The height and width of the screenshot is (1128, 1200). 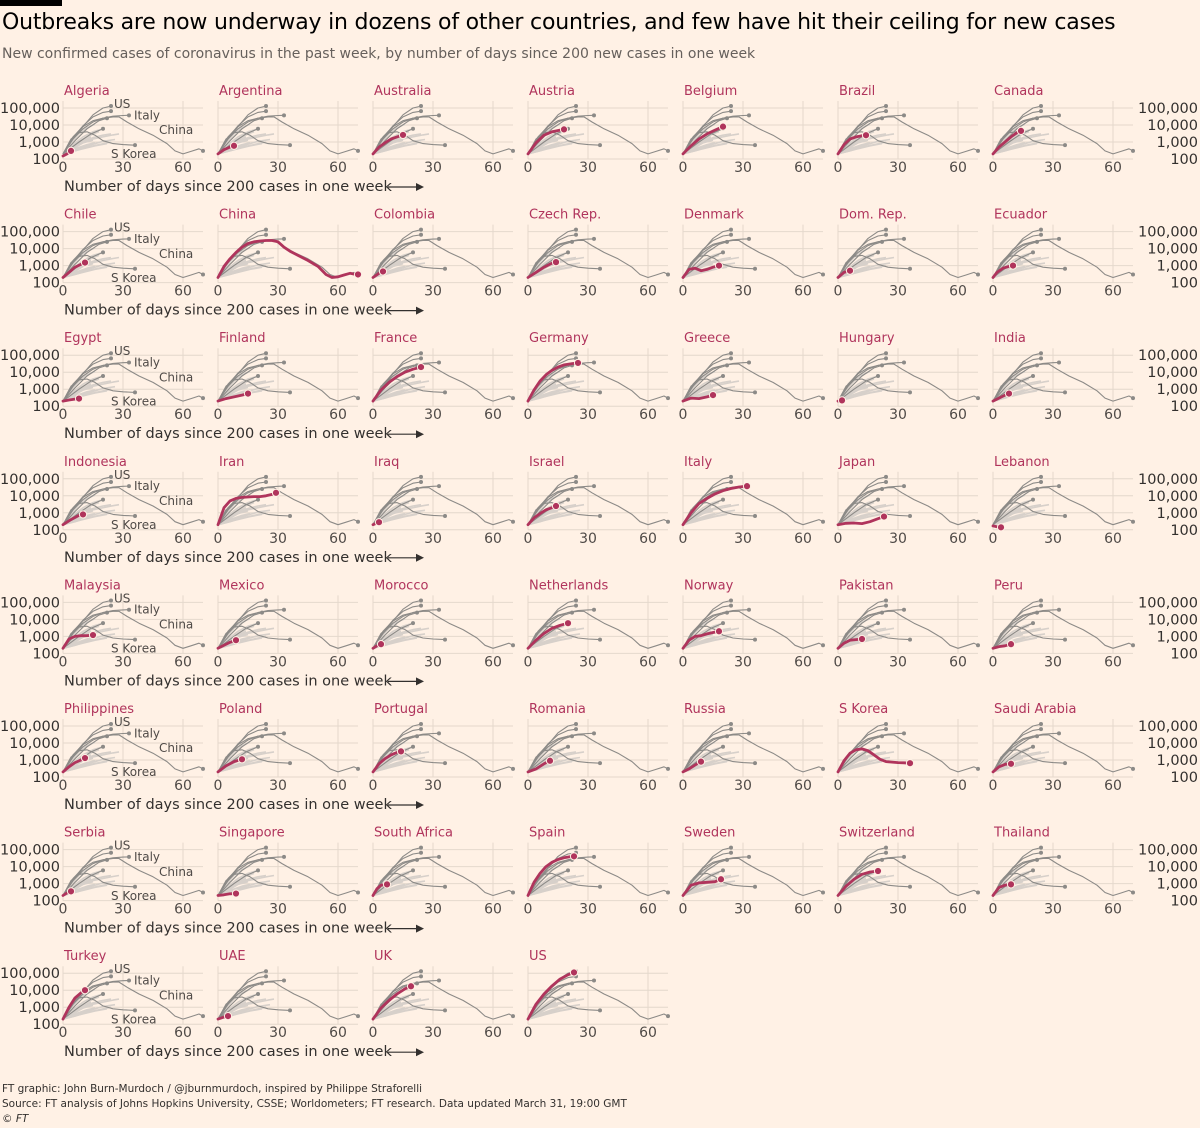 I want to click on ft-brand-bar, so click(x=31, y=3).